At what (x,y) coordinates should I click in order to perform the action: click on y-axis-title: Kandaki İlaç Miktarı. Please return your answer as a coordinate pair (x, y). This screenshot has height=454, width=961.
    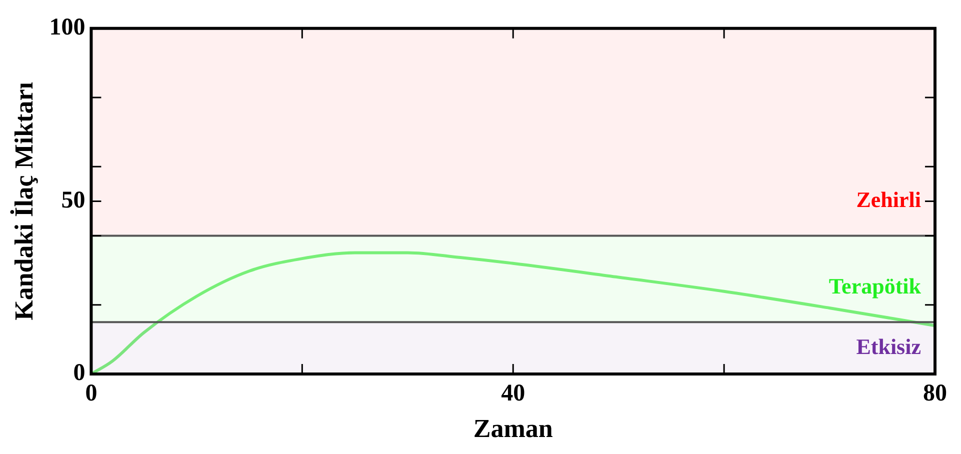
    Looking at the image, I should click on (23, 201).